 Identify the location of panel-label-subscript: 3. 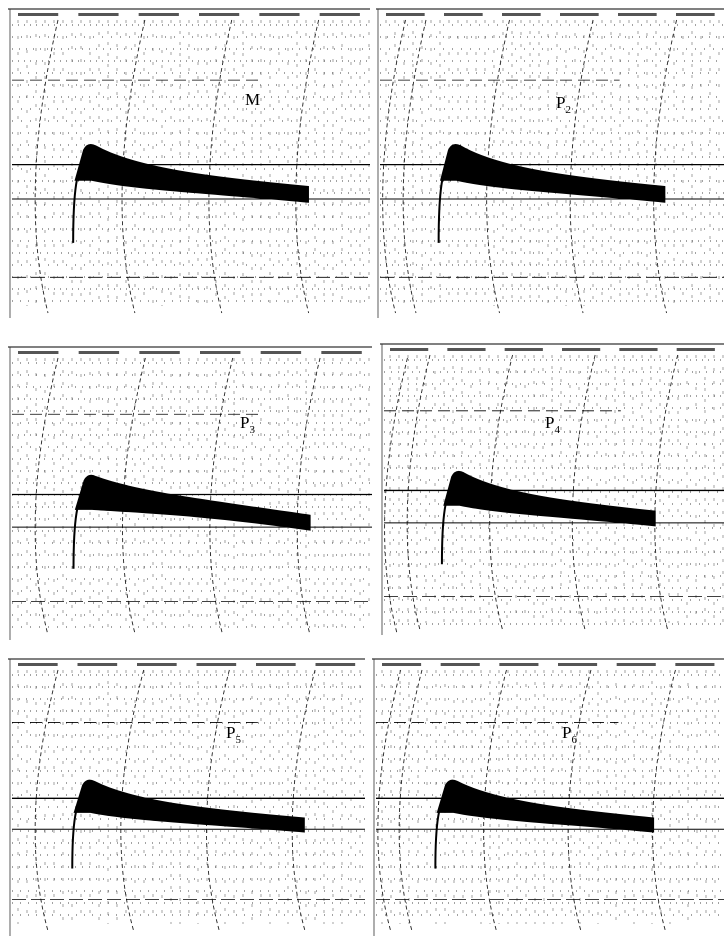
(252, 430).